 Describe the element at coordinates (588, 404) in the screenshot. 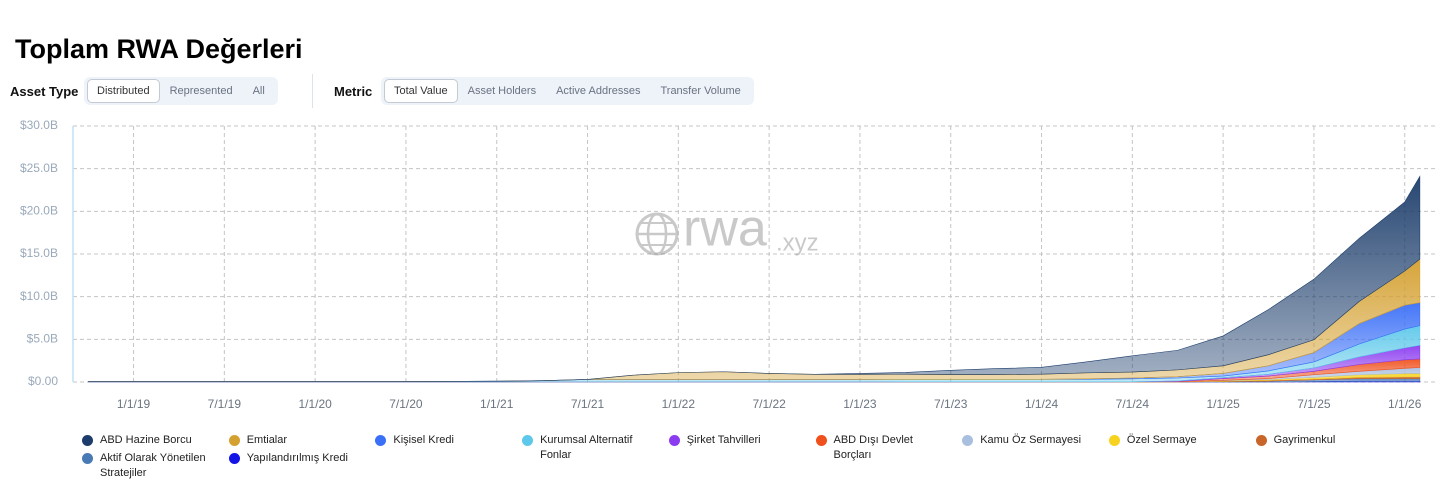

I see `x-tick-label: 7/1/21` at that location.